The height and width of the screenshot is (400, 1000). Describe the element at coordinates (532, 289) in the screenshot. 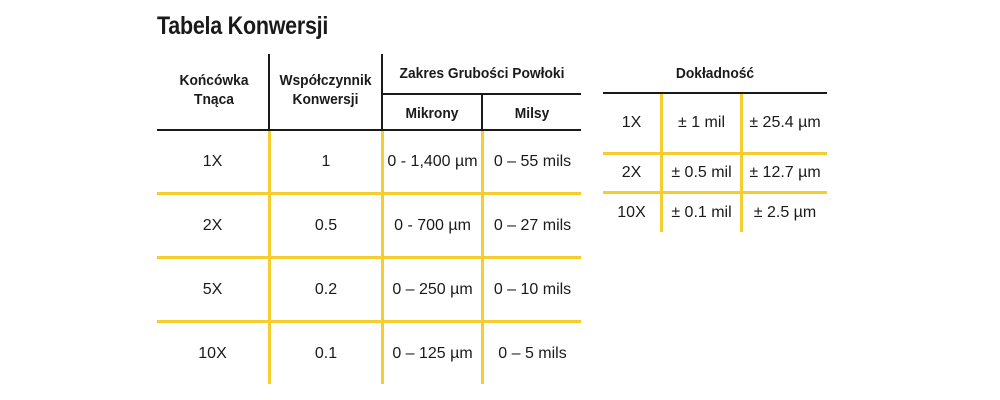

I see `row-mils: 0 – 10 mils` at that location.